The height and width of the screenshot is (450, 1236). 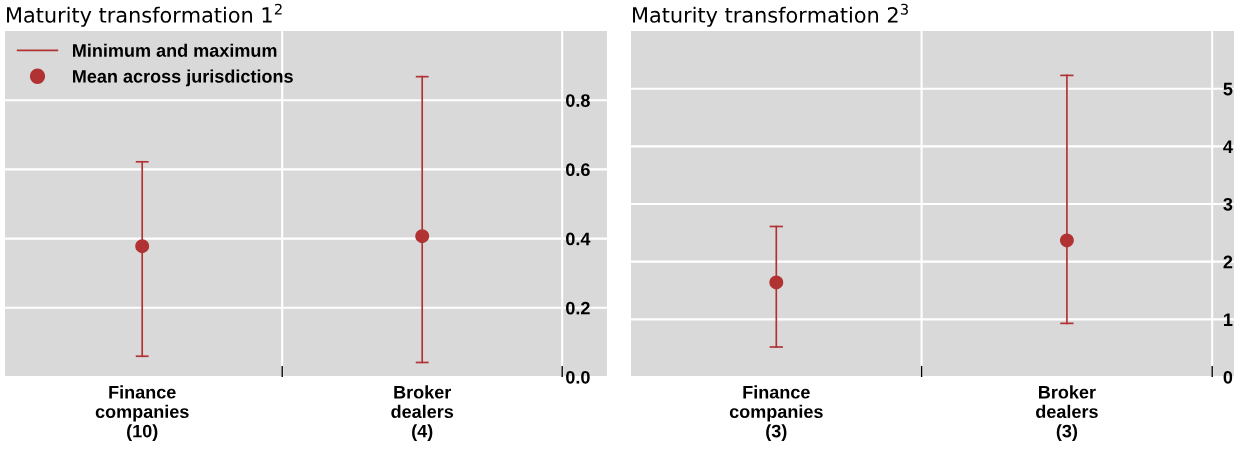 I want to click on y-tick-label: 0.0, so click(x=578, y=377).